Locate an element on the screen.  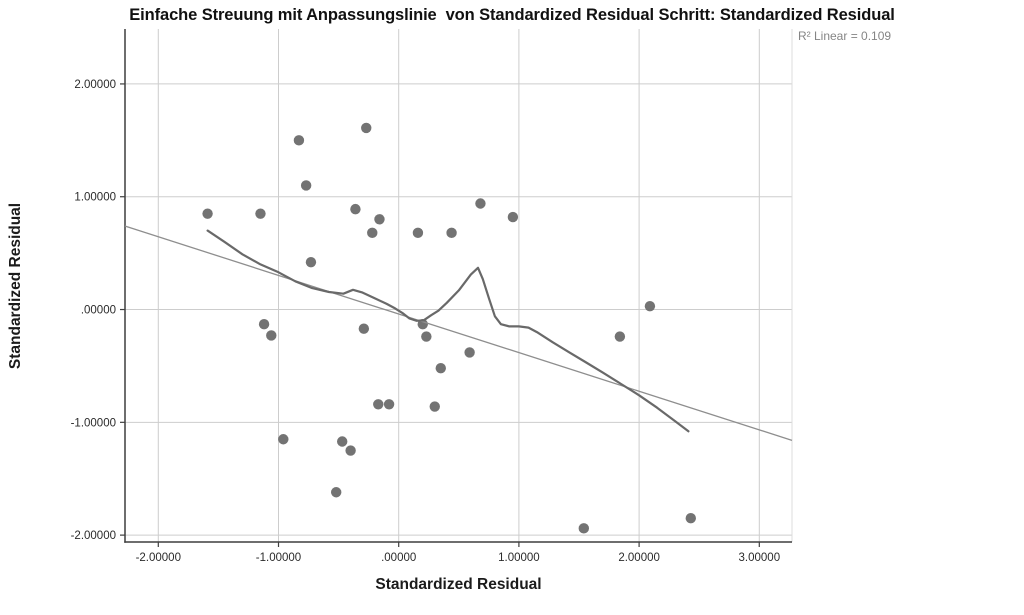
y-axis-title: Standardized Residual is located at coordinates (15, 286).